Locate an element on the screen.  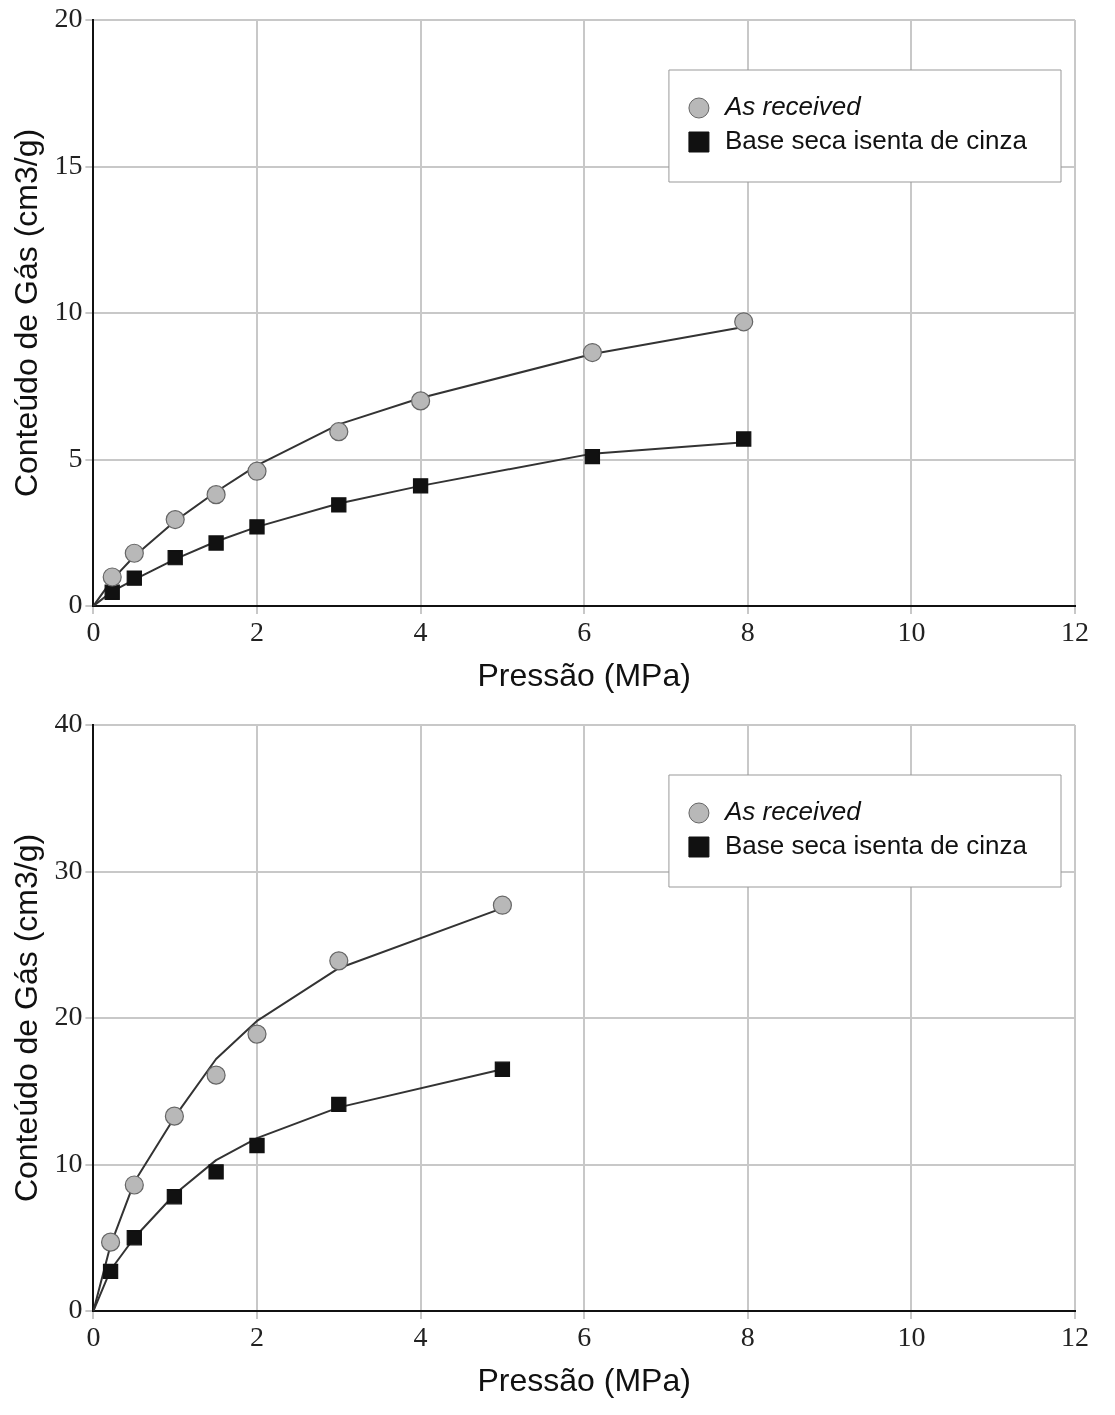
y-tick-label: 30 is located at coordinates (68, 869).